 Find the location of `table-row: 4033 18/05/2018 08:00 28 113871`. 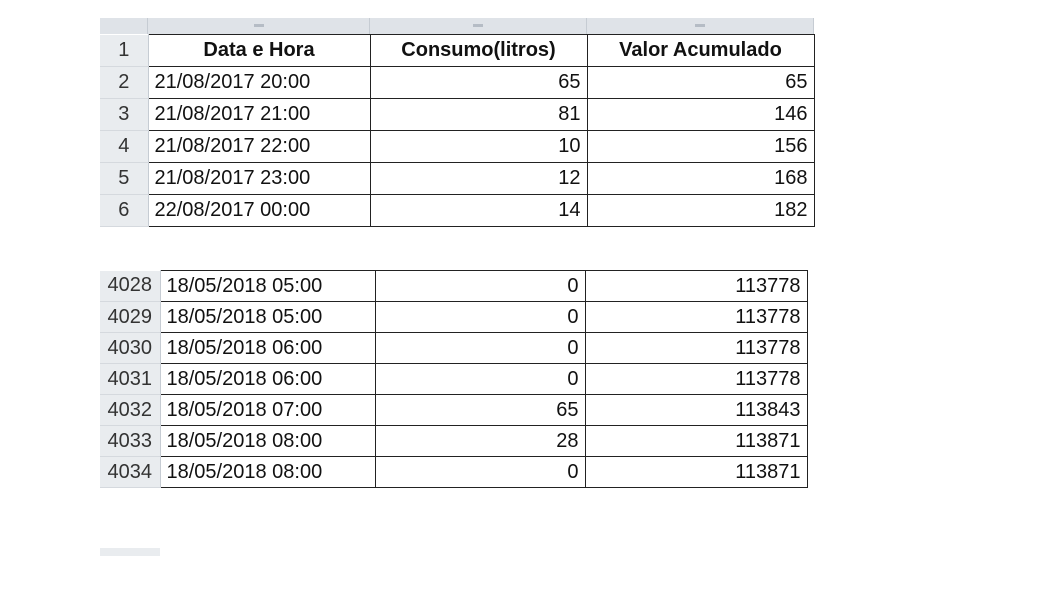

table-row: 4033 18/05/2018 08:00 28 113871 is located at coordinates (454, 441).